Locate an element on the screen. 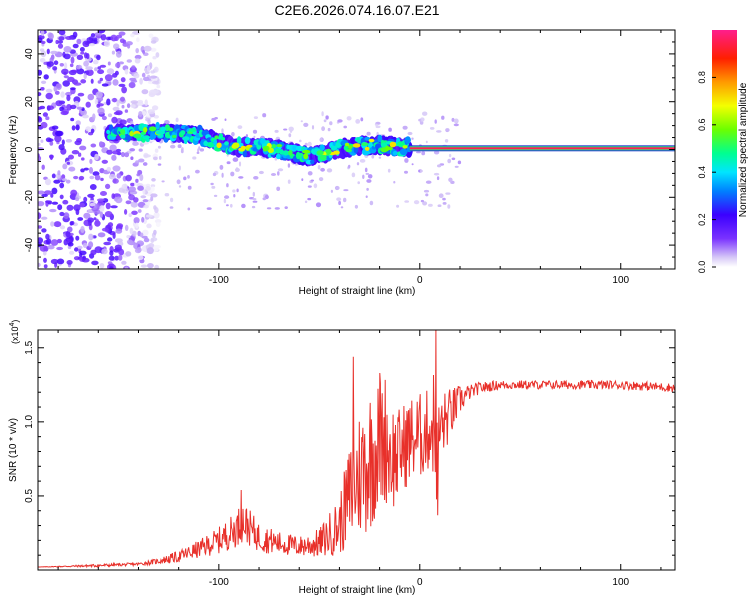  spectrogram-y-axis-label: Frequency (Hz) is located at coordinates (13, 150).